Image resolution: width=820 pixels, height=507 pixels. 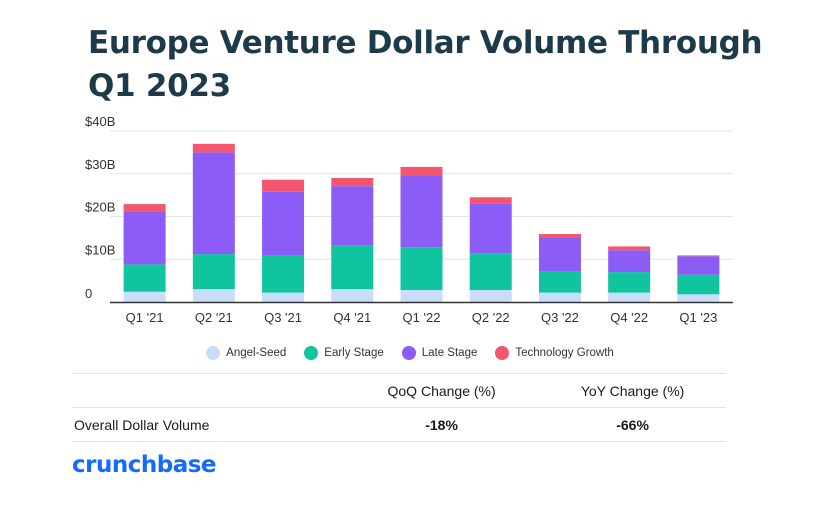 I want to click on summary-row-overall: Overall Dollar Volume -18% -66%, so click(x=399, y=424).